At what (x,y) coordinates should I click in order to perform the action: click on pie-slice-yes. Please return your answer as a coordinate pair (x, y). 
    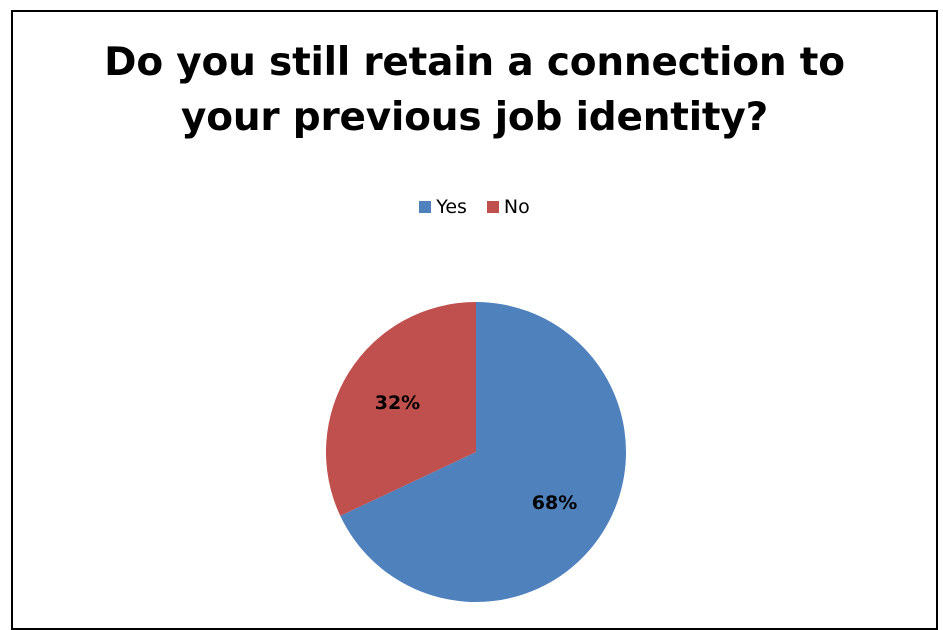
    Looking at the image, I should click on (483, 452).